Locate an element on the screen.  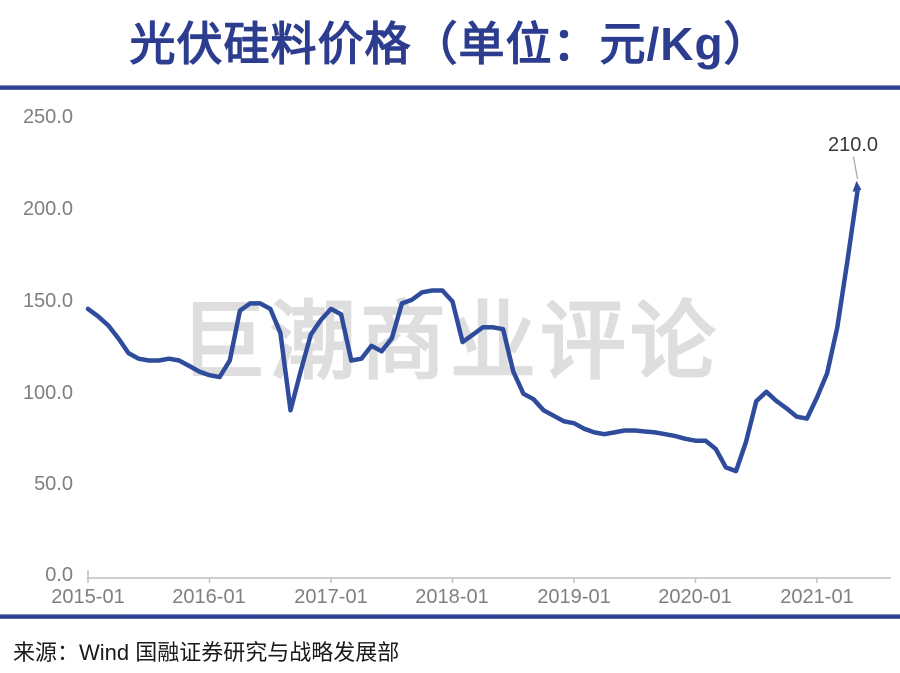
y-axis-label: 50.0 is located at coordinates (53, 484).